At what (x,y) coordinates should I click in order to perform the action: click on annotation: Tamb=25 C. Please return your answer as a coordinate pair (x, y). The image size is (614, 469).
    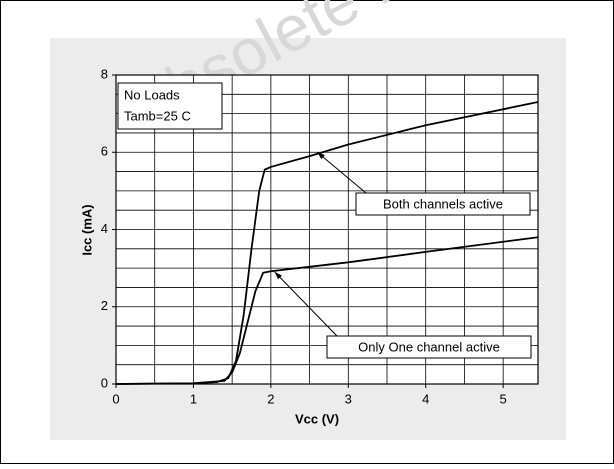
    Looking at the image, I should click on (157, 115).